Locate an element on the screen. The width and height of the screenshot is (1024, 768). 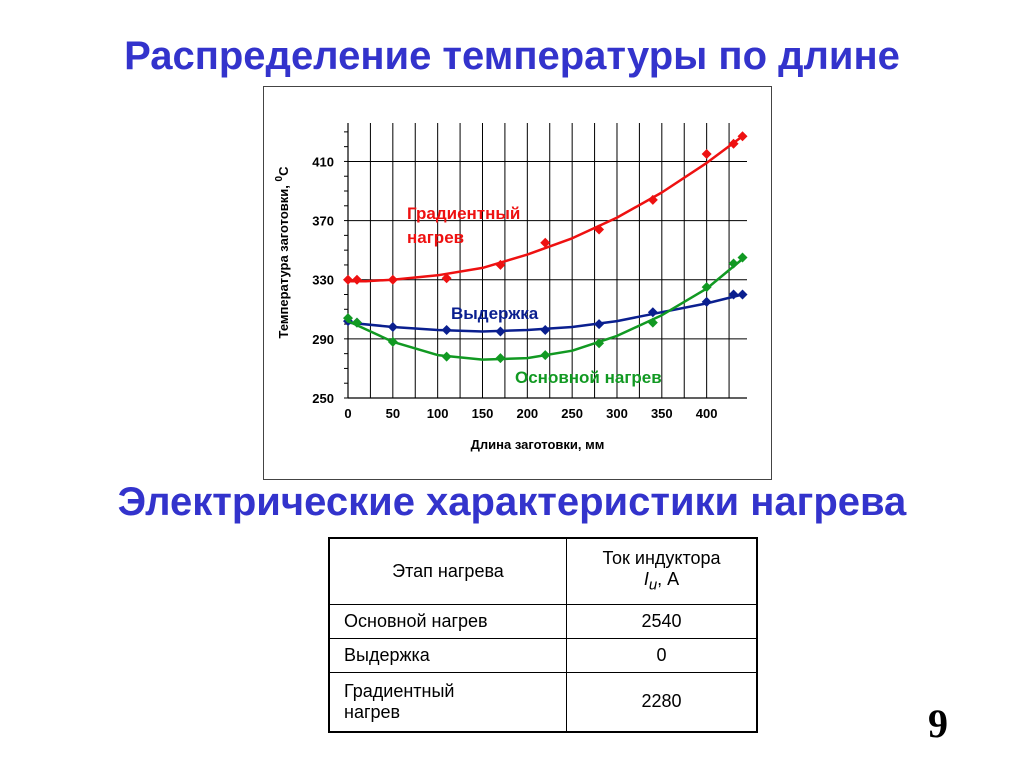
x-tick-label: 150 is located at coordinates (483, 413).